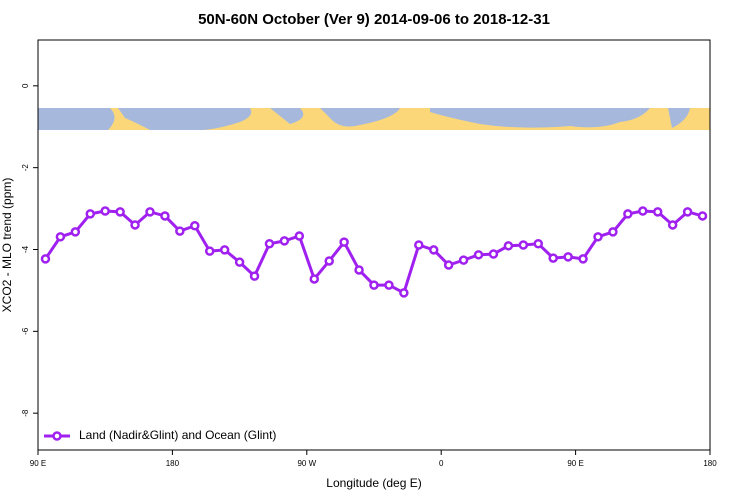 The image size is (750, 500). I want to click on x-axis-label: Longitude (deg E), so click(373, 483).